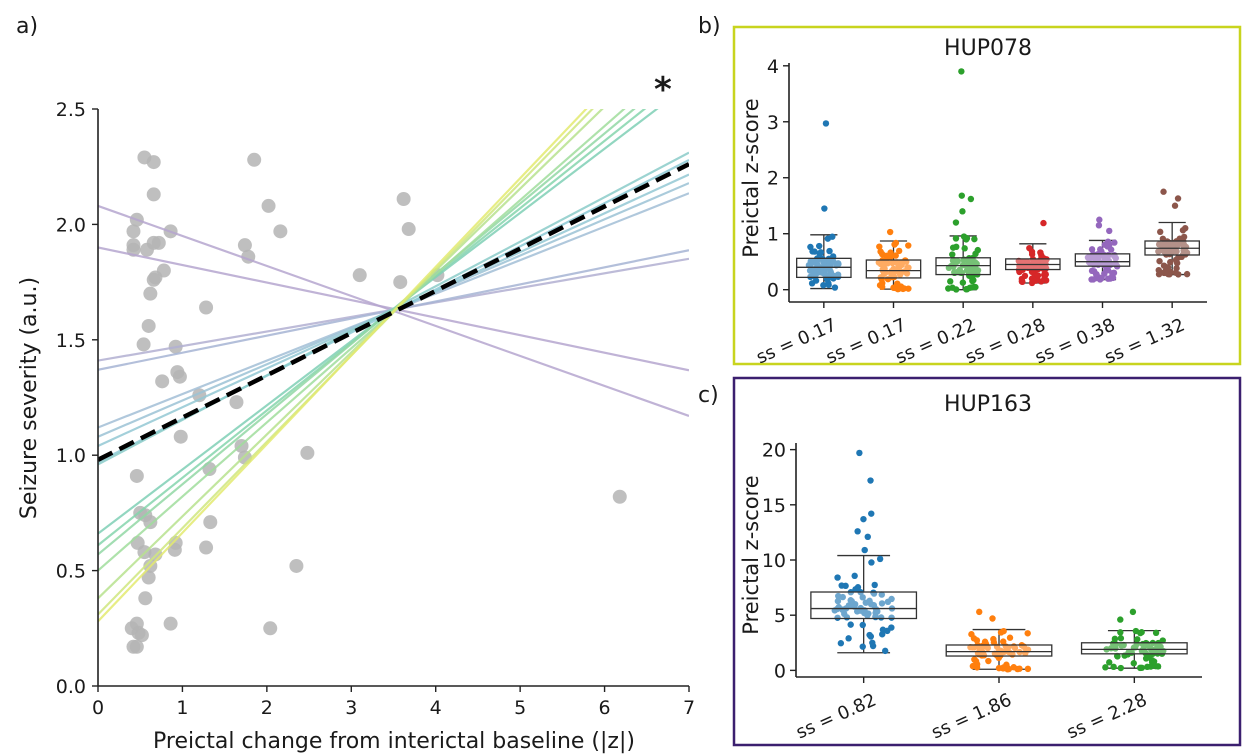  What do you see at coordinates (751, 554) in the screenshot?
I see `y-axis-label-hup163: Preictal z-score` at bounding box center [751, 554].